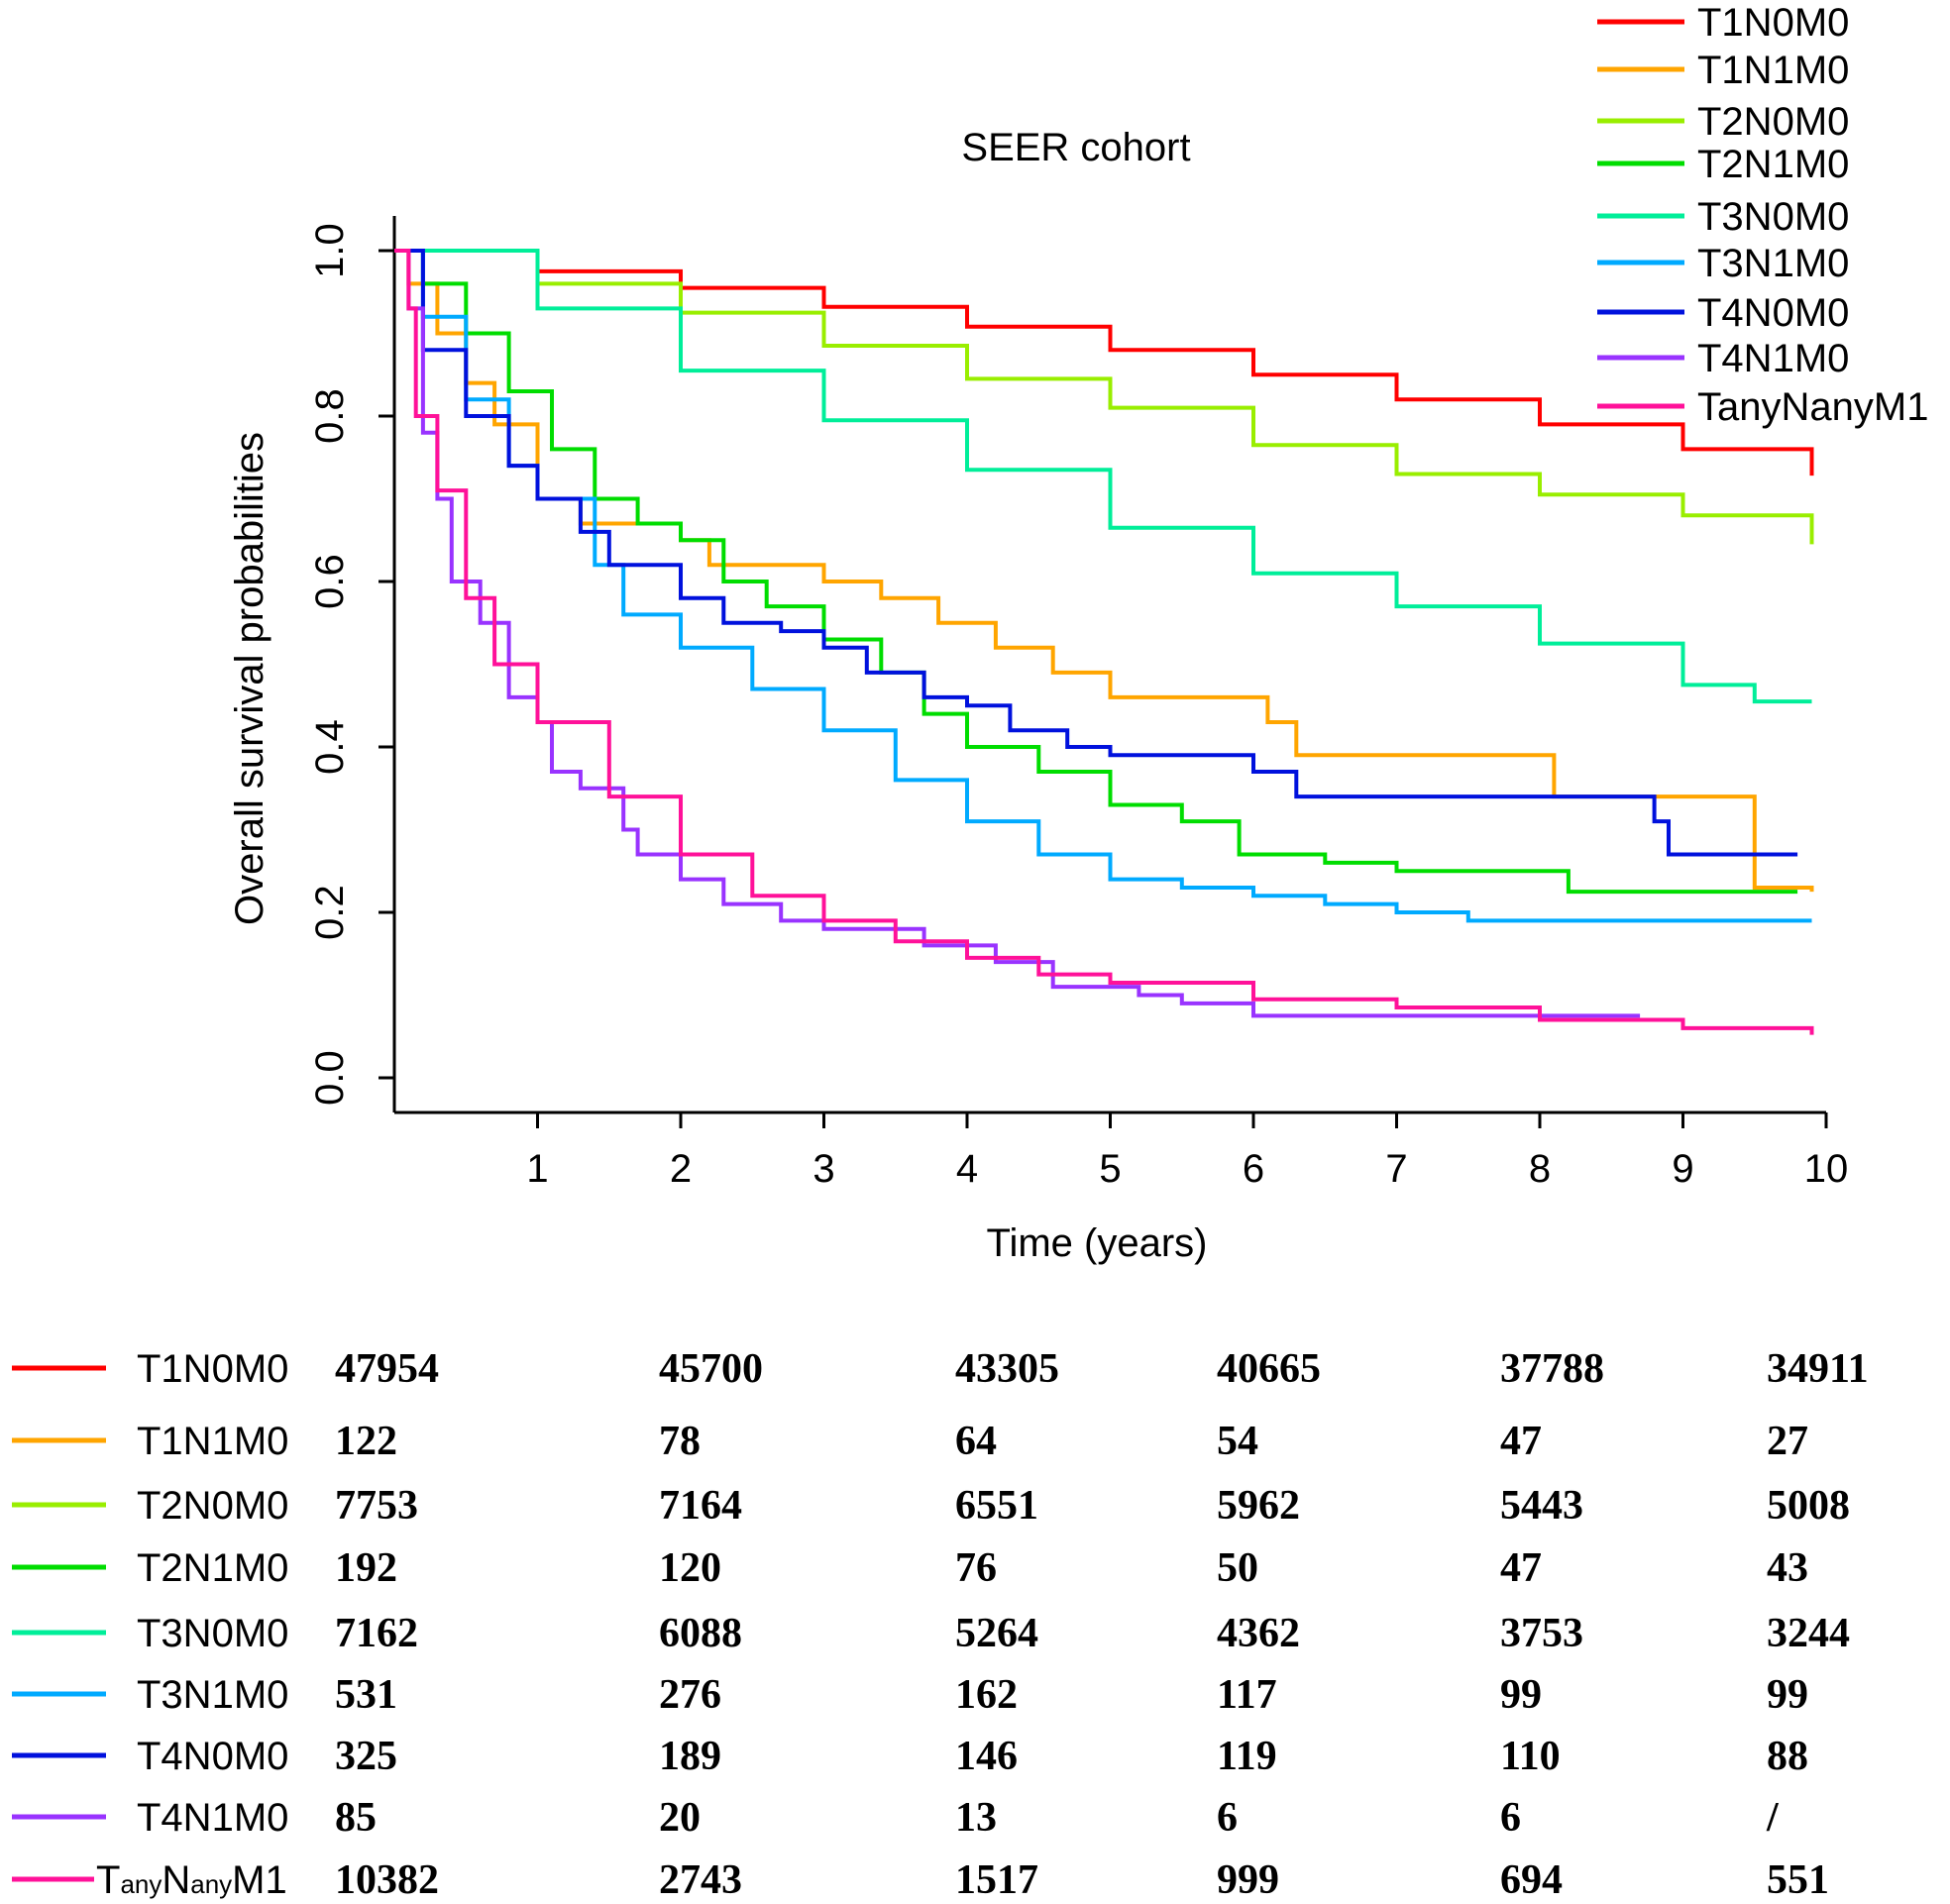  Describe the element at coordinates (1682, 1169) in the screenshot. I see `x-tick-label: 9` at that location.